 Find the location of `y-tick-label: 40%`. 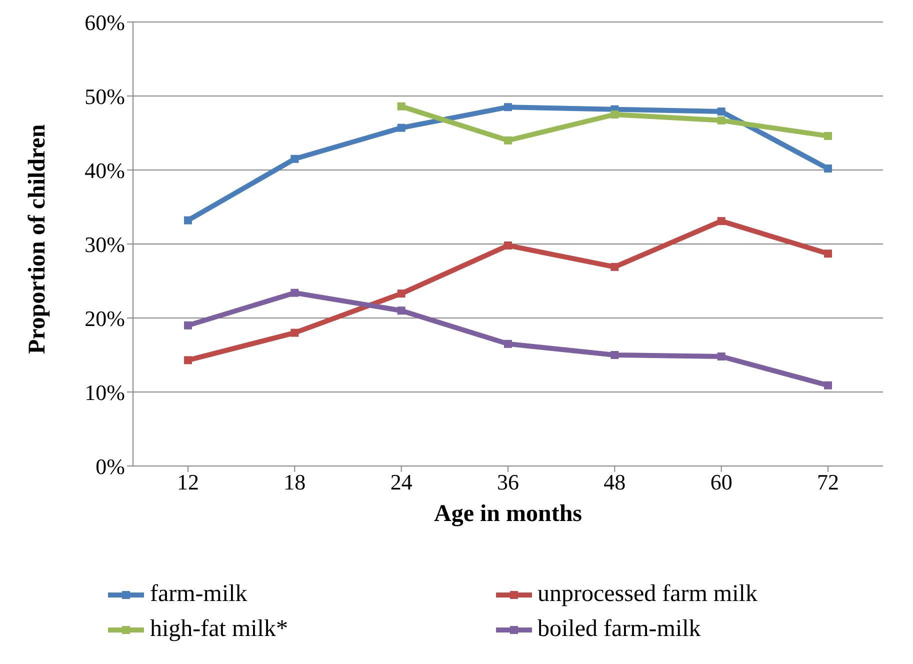

y-tick-label: 40% is located at coordinates (104, 170).